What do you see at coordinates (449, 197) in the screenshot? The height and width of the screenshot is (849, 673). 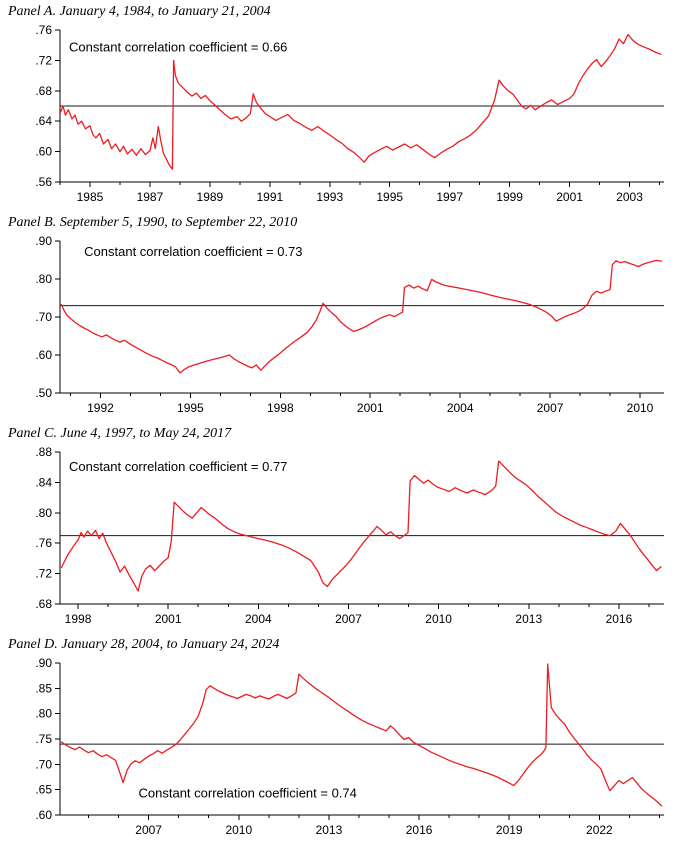 I see `svg-text: 1997` at bounding box center [449, 197].